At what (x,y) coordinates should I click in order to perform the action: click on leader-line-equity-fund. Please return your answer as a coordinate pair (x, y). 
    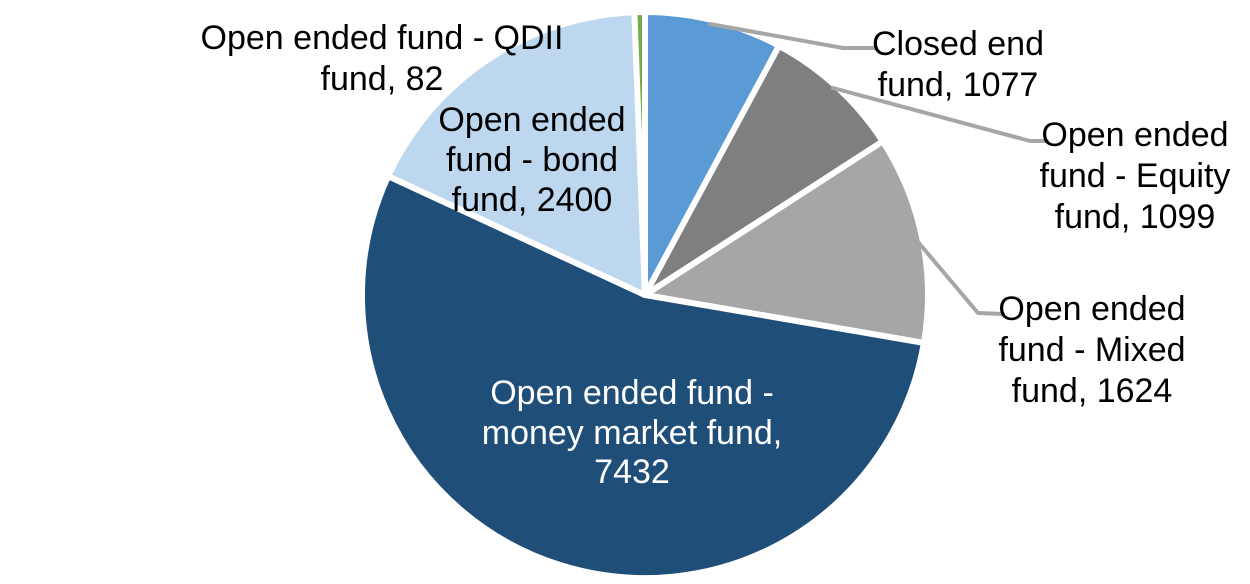
    Looking at the image, I should click on (940, 114).